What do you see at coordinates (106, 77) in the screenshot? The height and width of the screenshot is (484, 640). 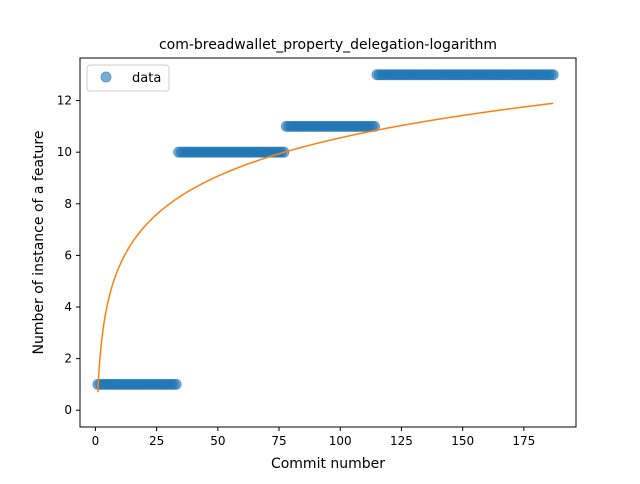 I see `legend-marker-data` at bounding box center [106, 77].